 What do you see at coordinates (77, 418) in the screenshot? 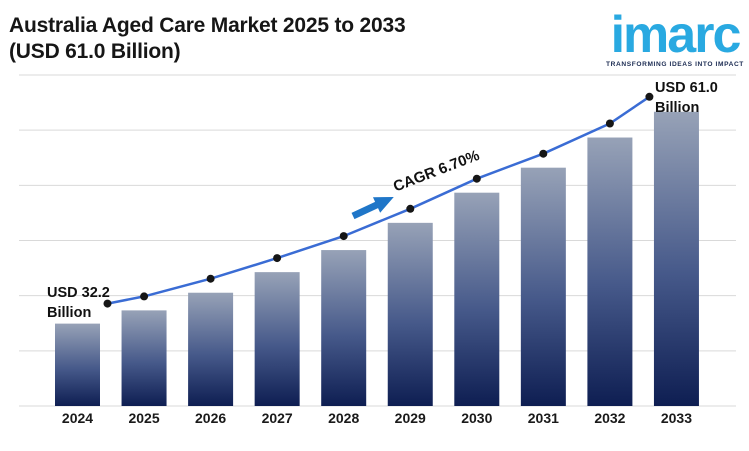
I see `x-tick-2024: 2024` at bounding box center [77, 418].